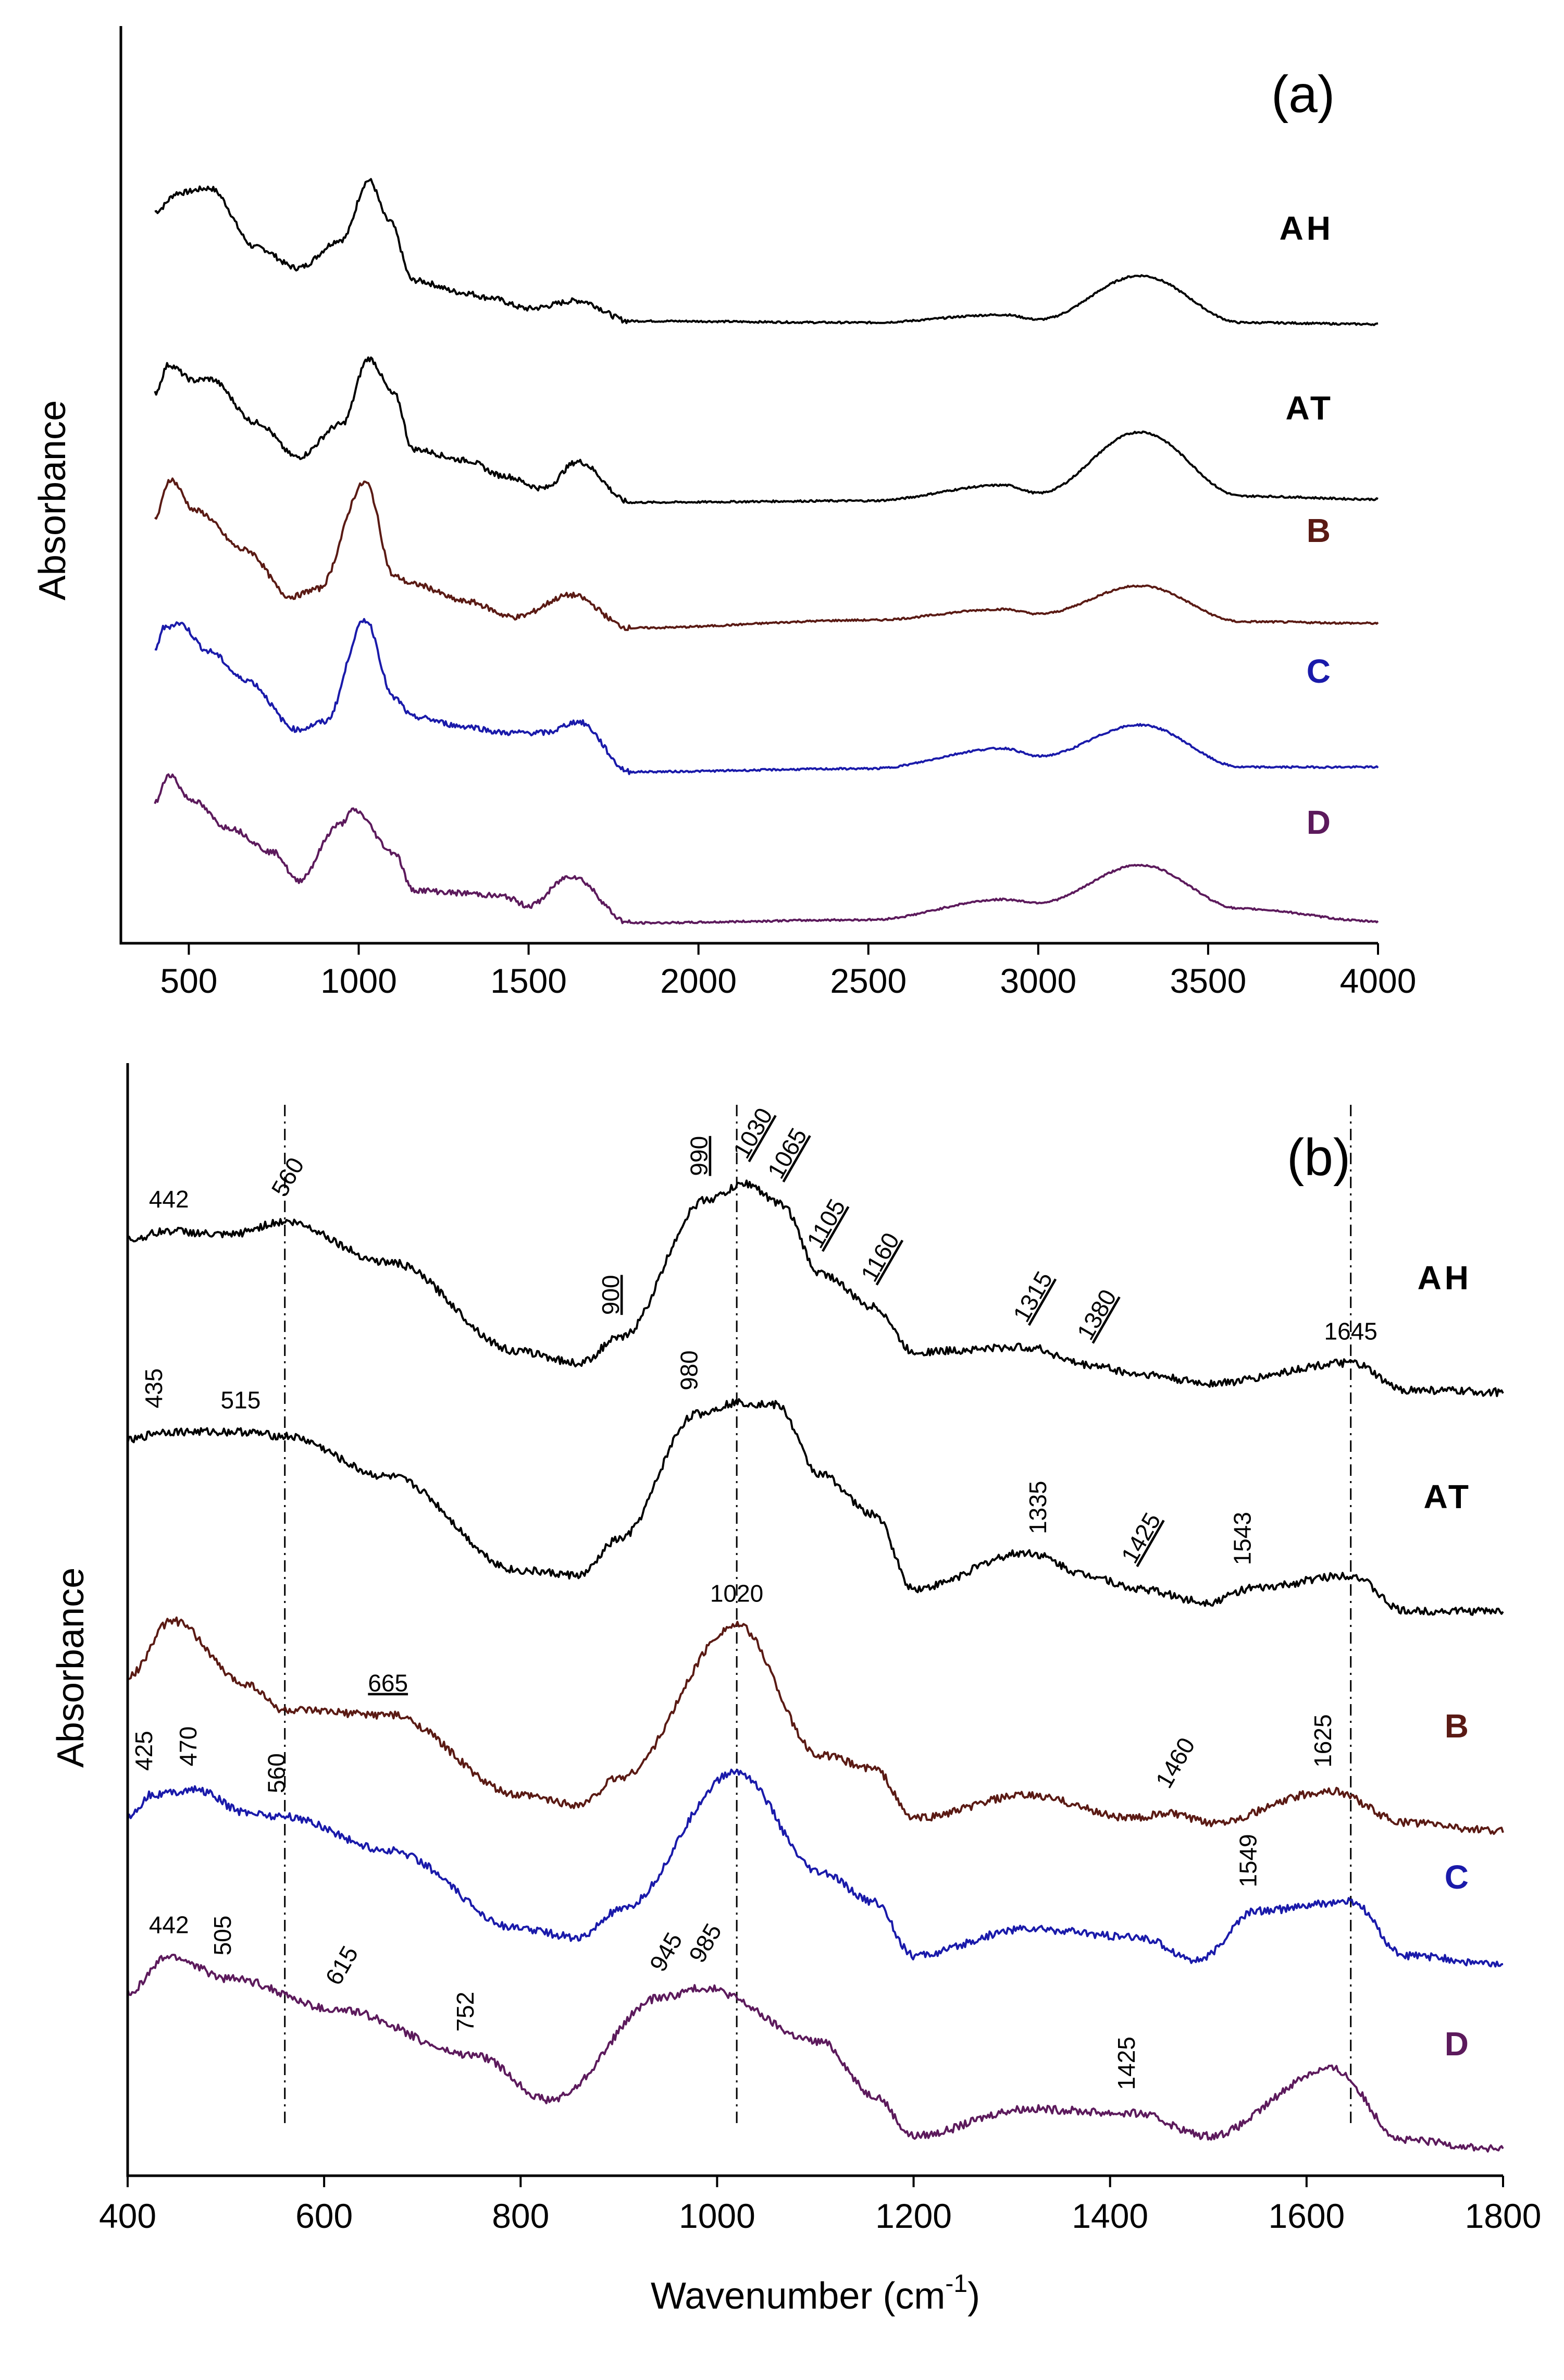  I want to click on panel-a-series-at, so click(766, 430).